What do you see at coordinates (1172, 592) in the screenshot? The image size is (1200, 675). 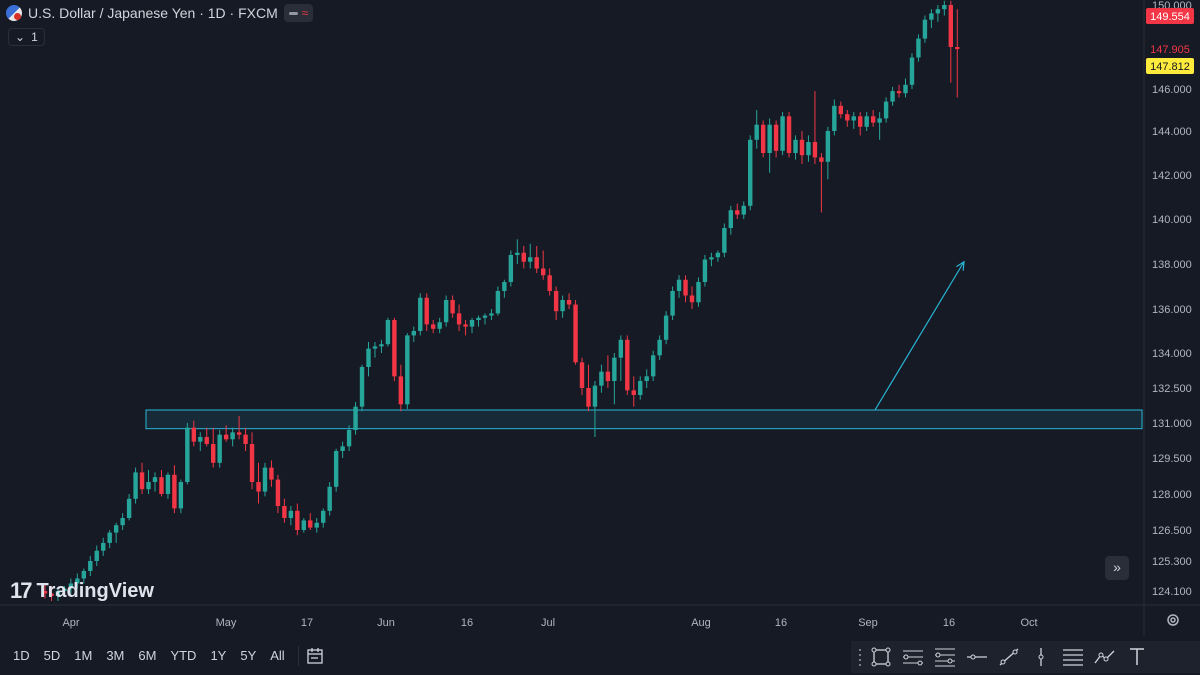 I see `price-tick-label: 124.100` at bounding box center [1172, 592].